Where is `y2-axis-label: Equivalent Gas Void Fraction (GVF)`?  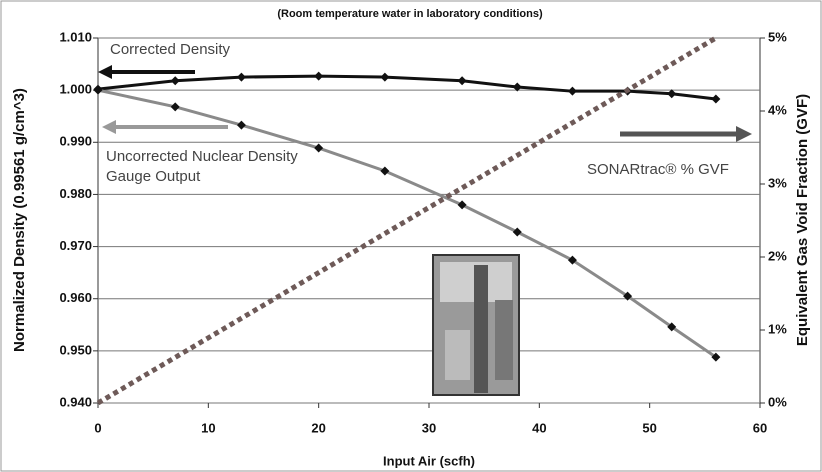
y2-axis-label: Equivalent Gas Void Fraction (GVF) is located at coordinates (802, 220).